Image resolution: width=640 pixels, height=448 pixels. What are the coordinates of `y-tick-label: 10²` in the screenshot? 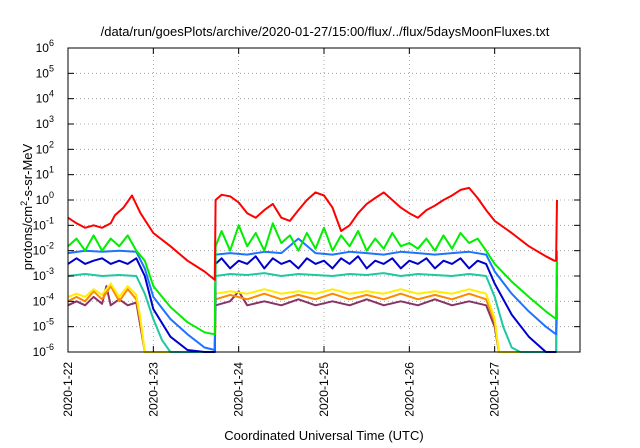 It's located at (45, 147).